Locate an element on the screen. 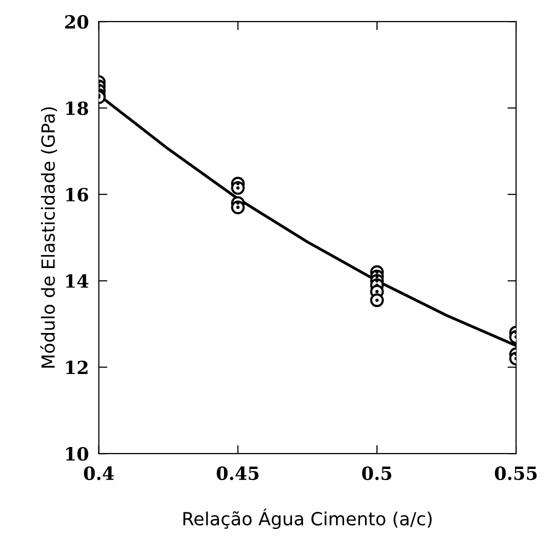  x-axis-title: Relação Água Cimento (a/c) is located at coordinates (307, 519).